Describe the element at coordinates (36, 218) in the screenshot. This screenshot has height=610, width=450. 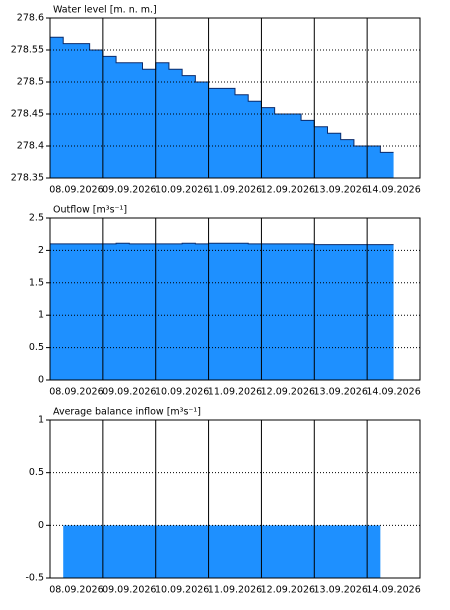
I see `y-tick-label: 2.5` at that location.